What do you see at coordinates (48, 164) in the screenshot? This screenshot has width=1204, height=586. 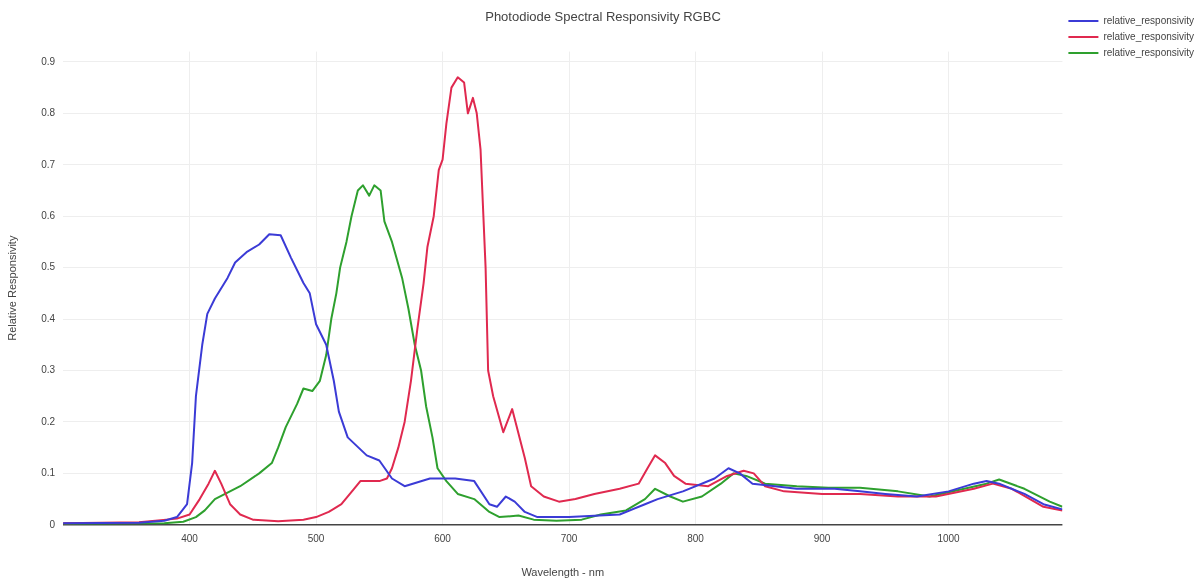 I see `y-tick-label: 0.7` at bounding box center [48, 164].